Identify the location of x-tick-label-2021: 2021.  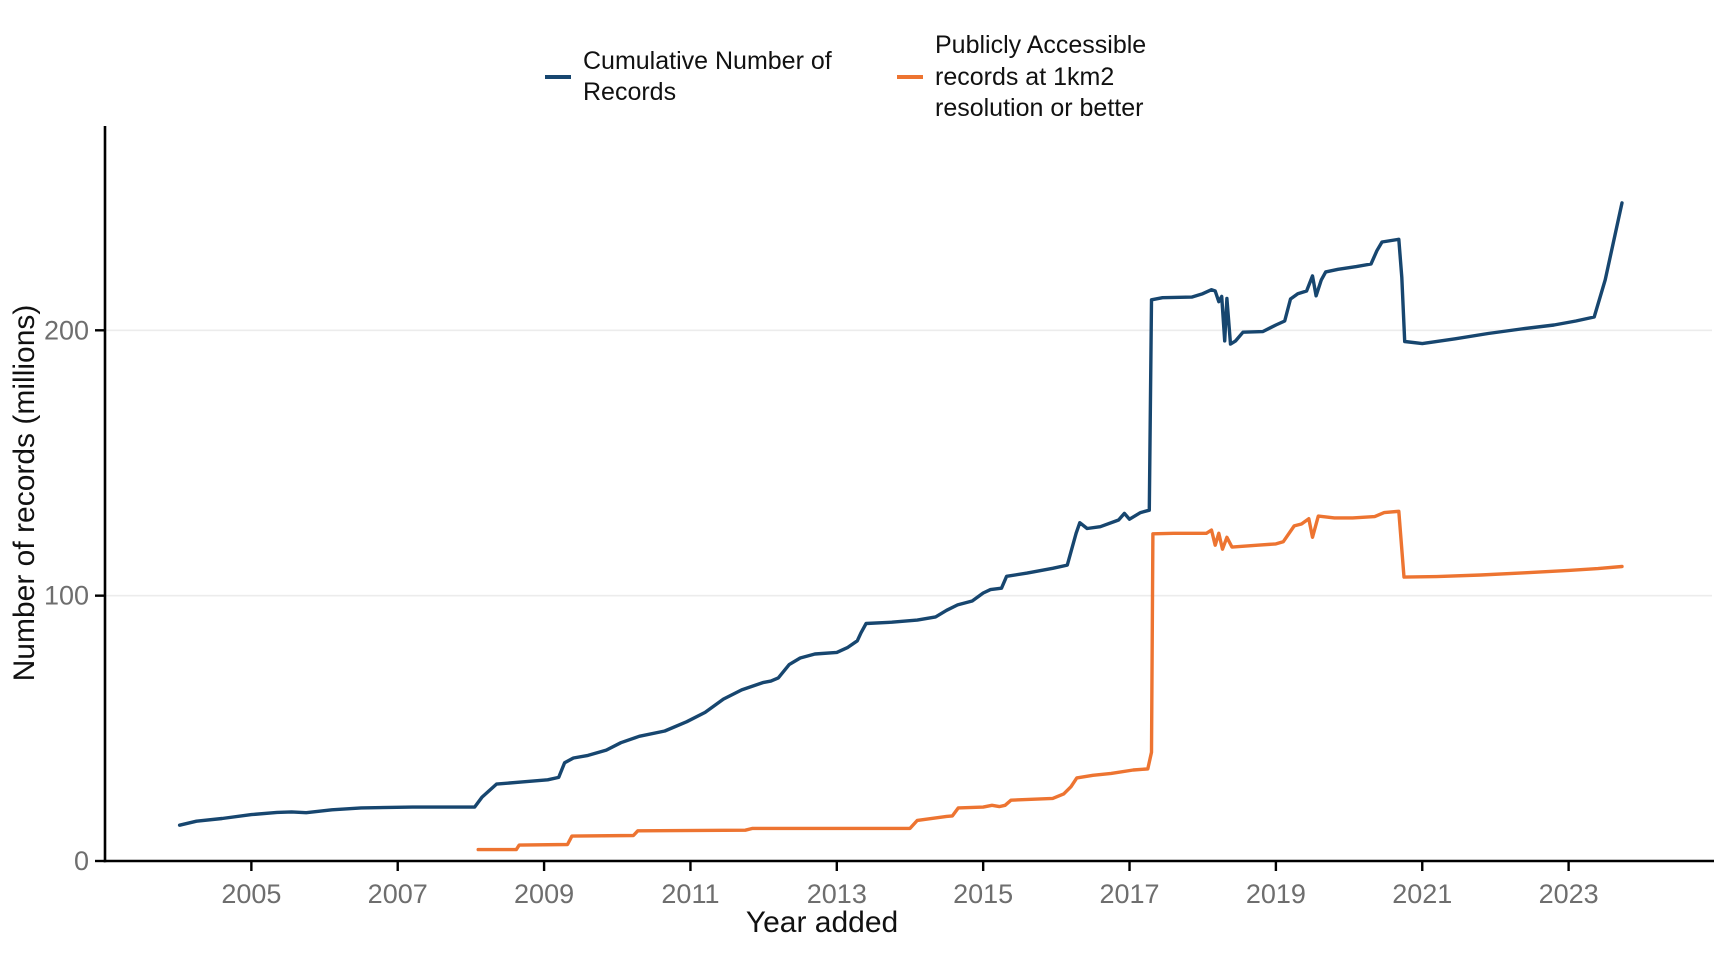
(1422, 894).